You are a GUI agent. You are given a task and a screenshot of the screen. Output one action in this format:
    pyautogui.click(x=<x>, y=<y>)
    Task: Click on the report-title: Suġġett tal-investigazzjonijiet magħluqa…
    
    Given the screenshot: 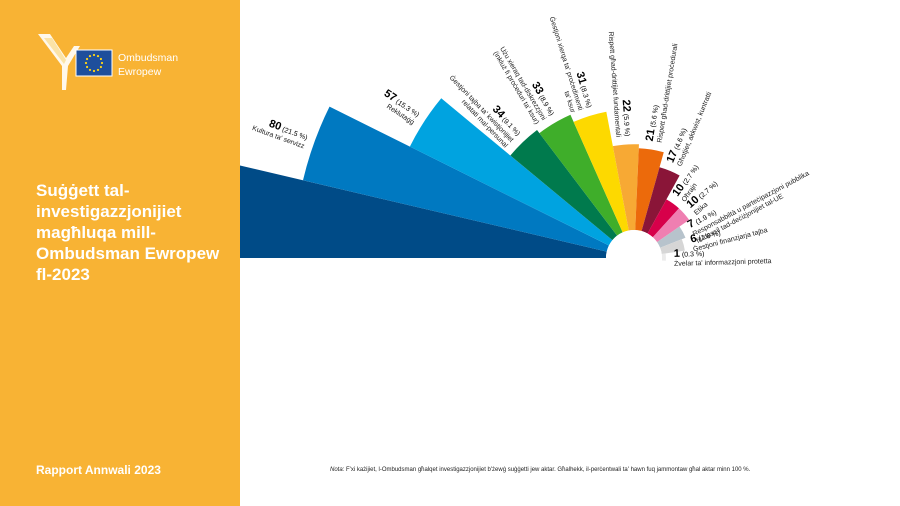 What is the action you would take?
    pyautogui.click(x=128, y=232)
    